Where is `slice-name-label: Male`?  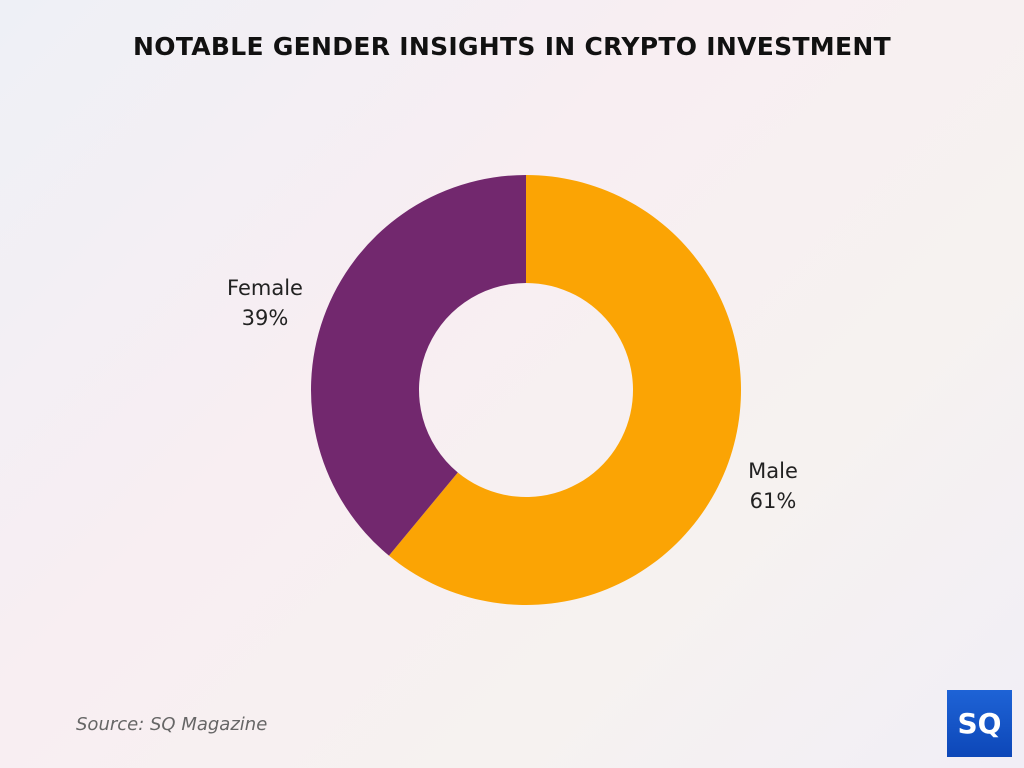
slice-name-label: Male is located at coordinates (773, 471).